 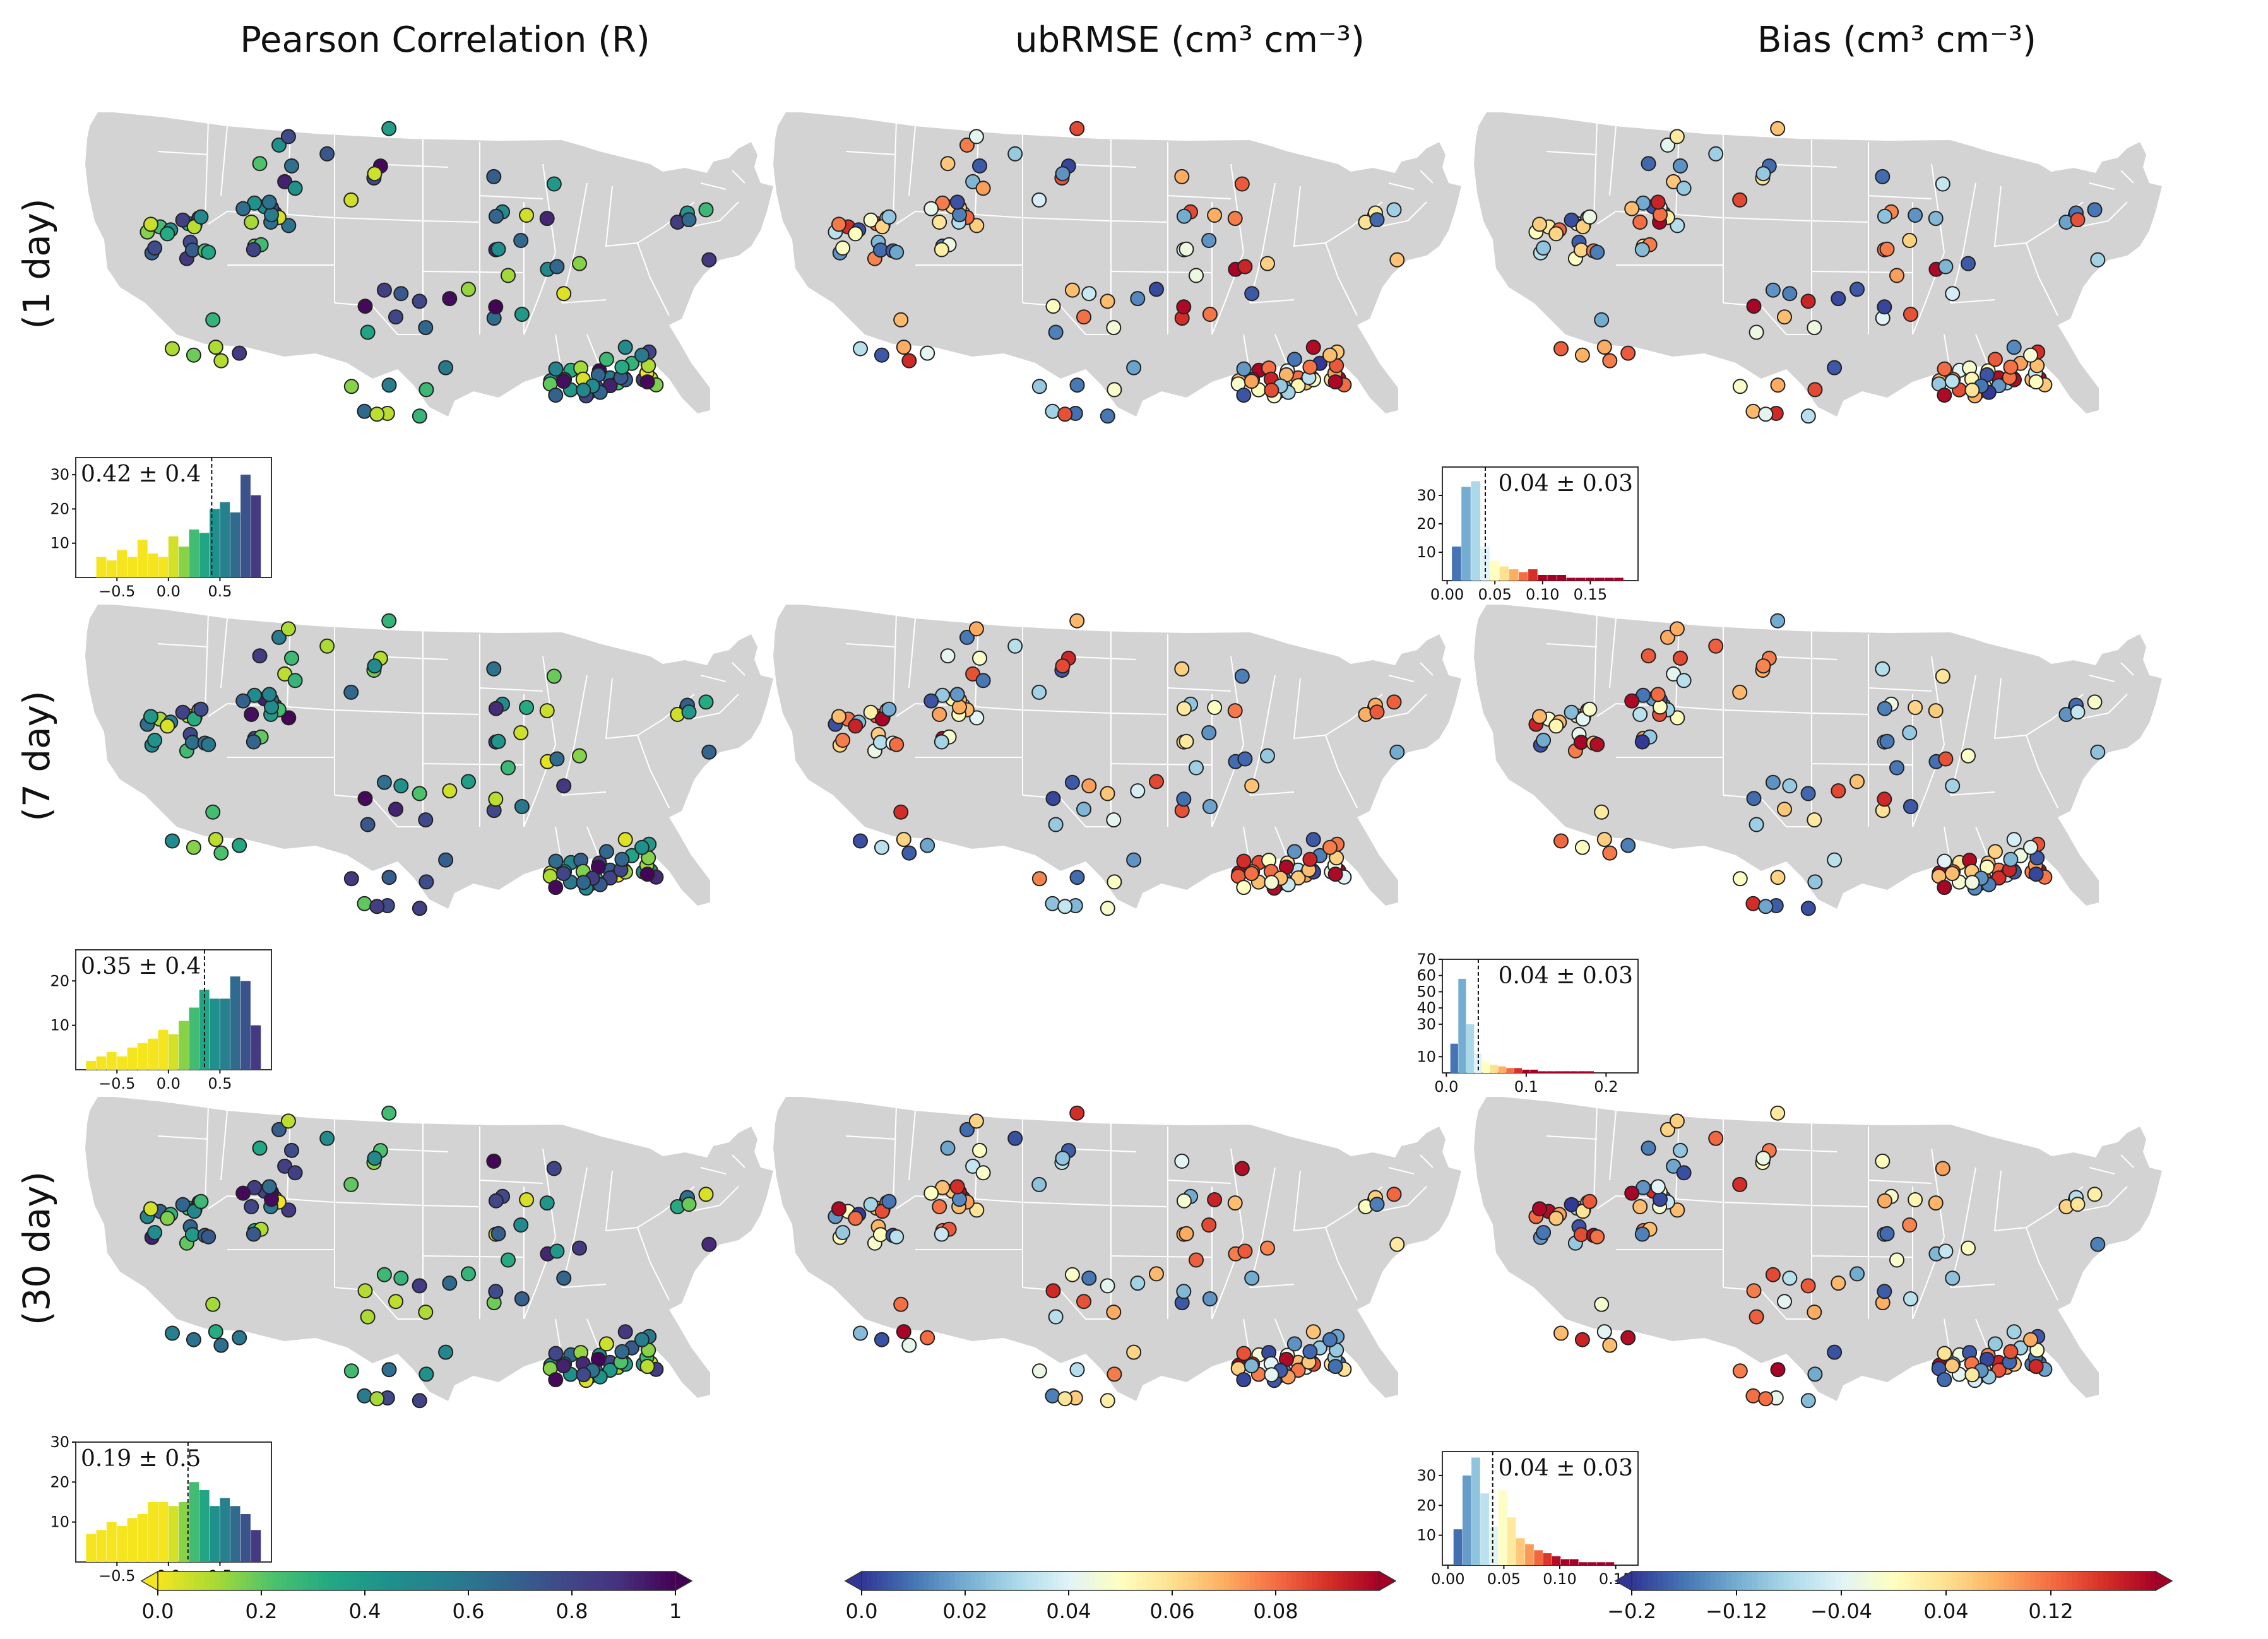 What do you see at coordinates (59, 1482) in the screenshot?
I see `y-tick-label: 20` at bounding box center [59, 1482].